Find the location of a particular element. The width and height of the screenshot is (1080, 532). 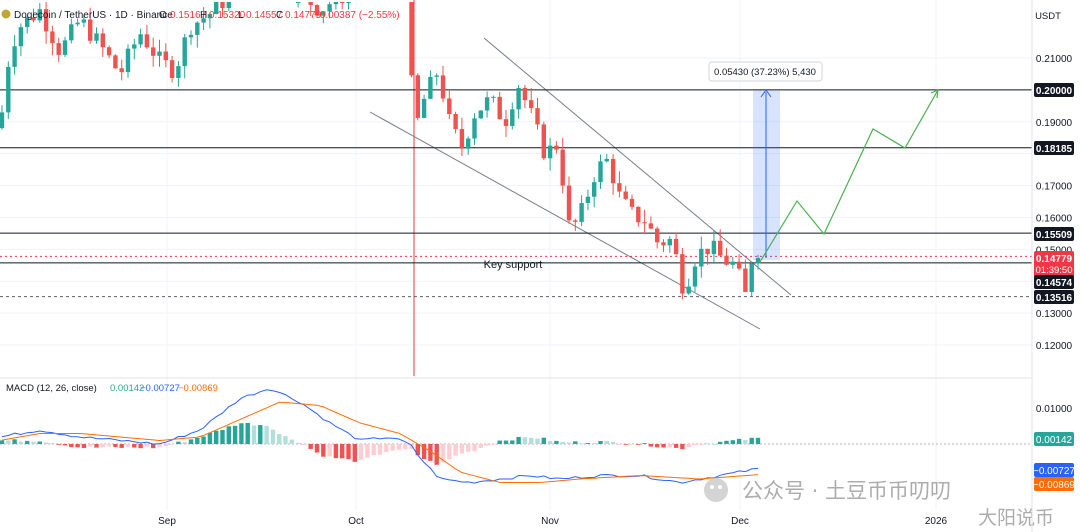

macd-histogram is located at coordinates (380, 443).